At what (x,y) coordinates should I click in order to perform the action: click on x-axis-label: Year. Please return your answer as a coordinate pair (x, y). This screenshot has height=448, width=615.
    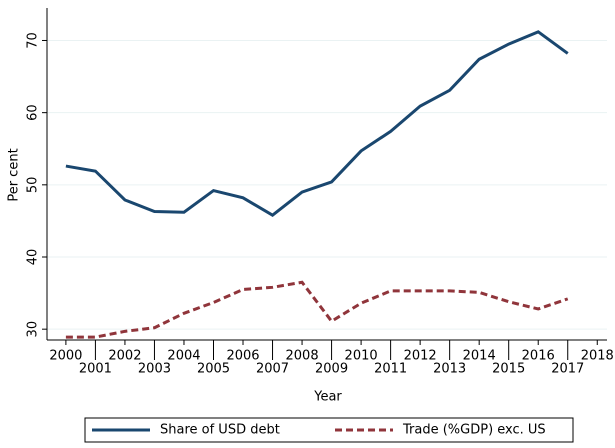
    Looking at the image, I should click on (327, 397).